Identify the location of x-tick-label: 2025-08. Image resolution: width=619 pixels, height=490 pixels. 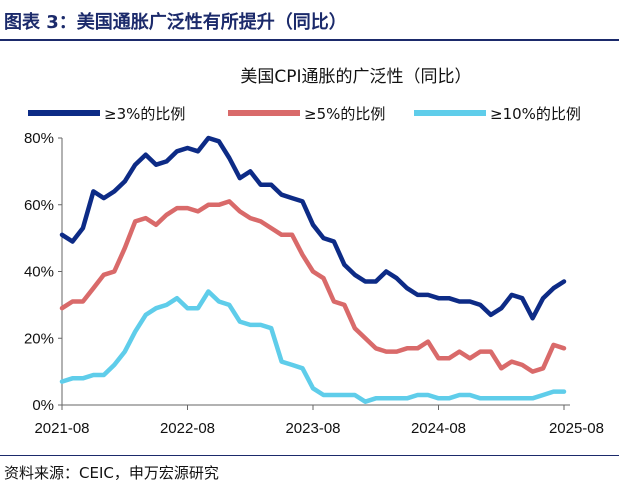
(576, 428).